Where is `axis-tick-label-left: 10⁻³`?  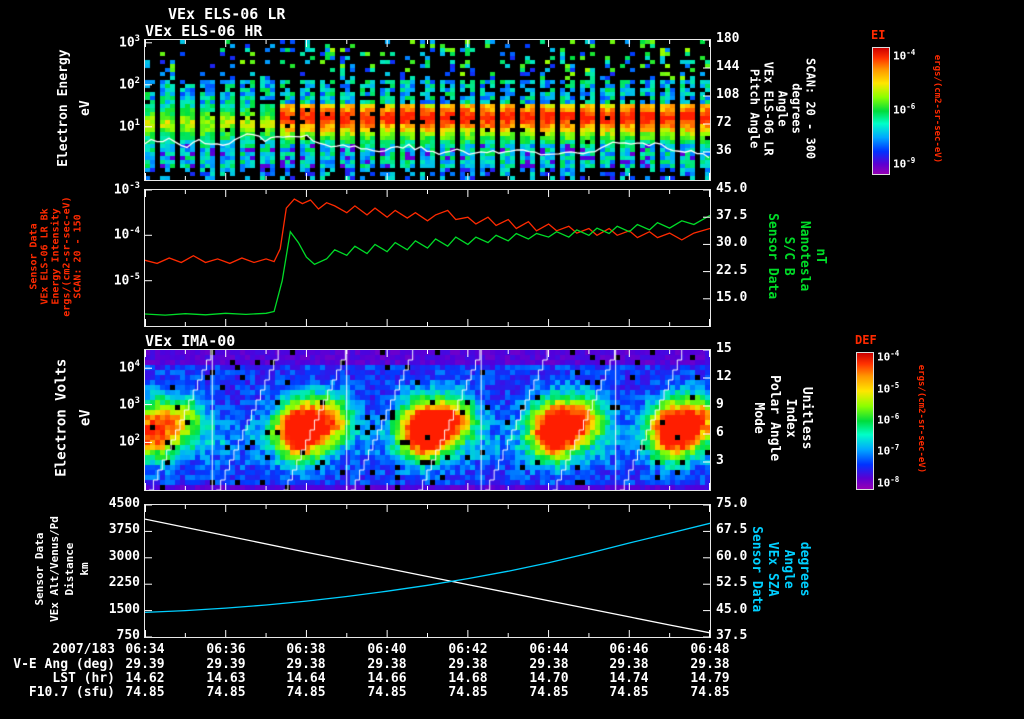 axis-tick-label-left: 10⁻³ is located at coordinates (126, 189).